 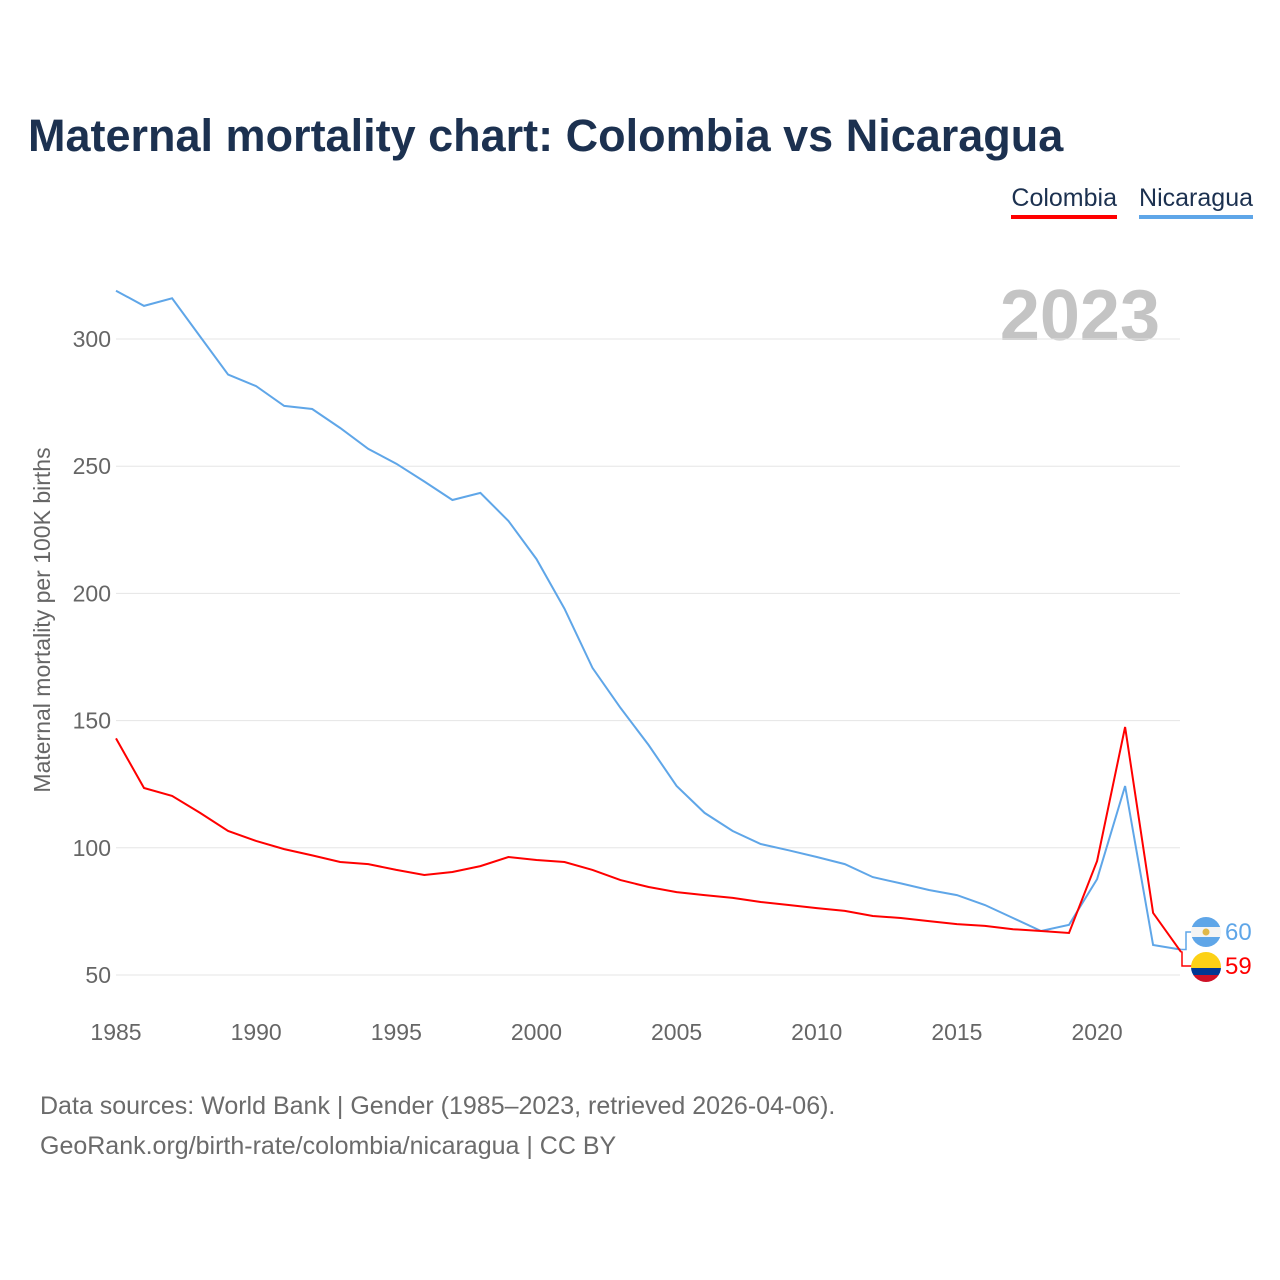 I want to click on x-tick-label: 1990, so click(x=256, y=1032).